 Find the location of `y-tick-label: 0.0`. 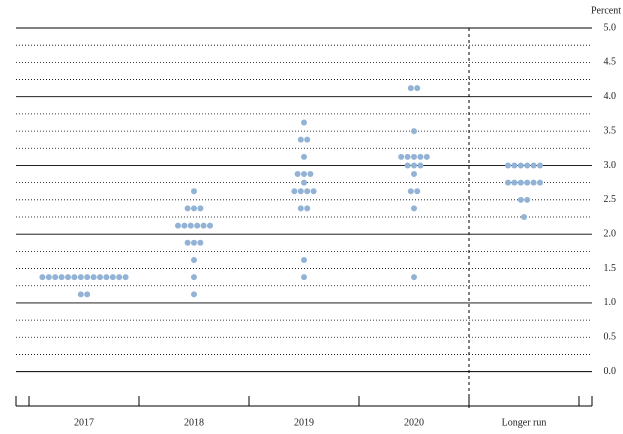

y-tick-label: 0.0 is located at coordinates (610, 371).